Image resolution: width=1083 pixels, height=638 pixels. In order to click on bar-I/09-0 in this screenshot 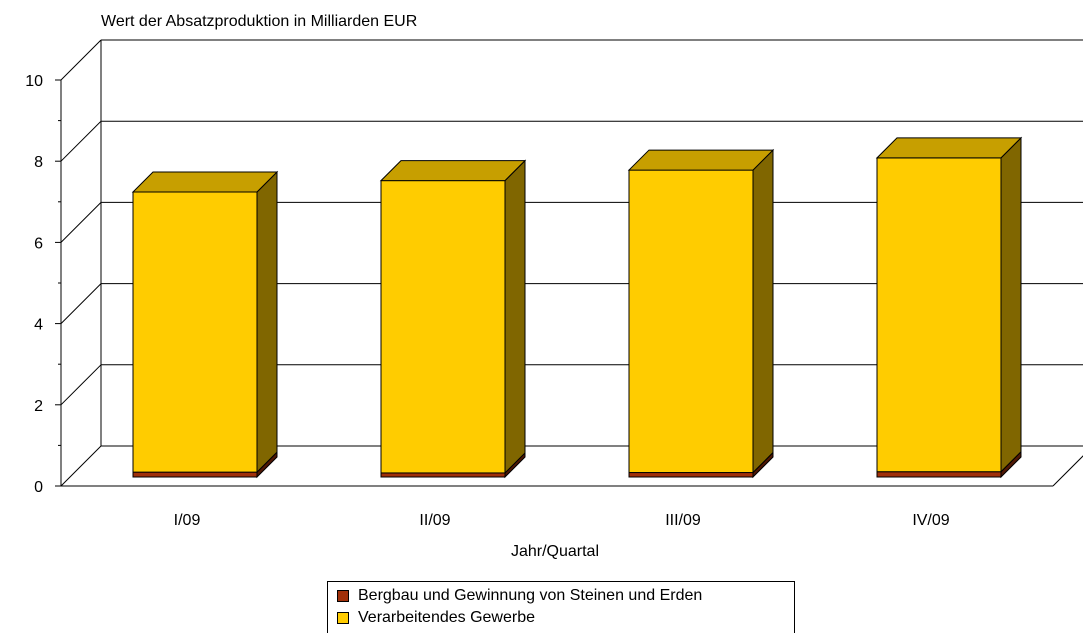, I will do `click(195, 474)`.